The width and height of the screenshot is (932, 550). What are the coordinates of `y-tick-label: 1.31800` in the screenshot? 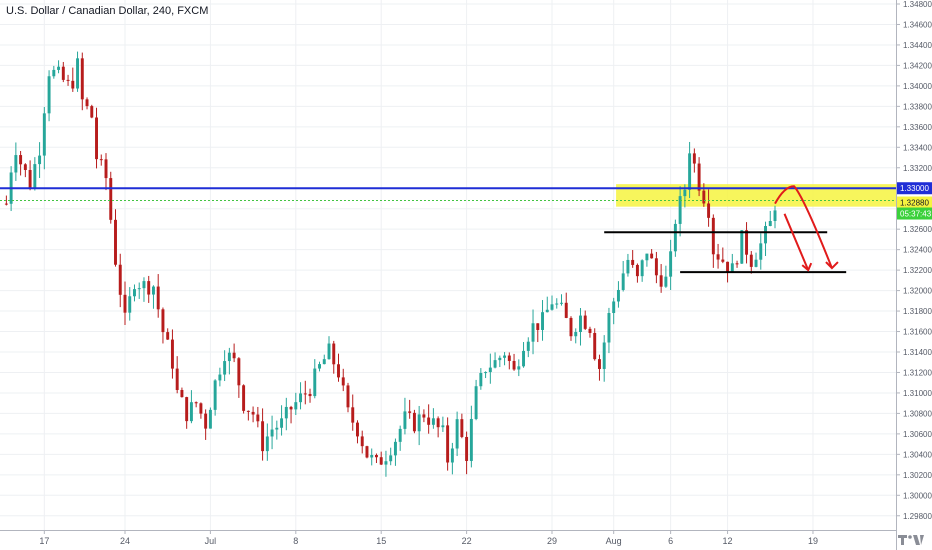 It's located at (917, 311).